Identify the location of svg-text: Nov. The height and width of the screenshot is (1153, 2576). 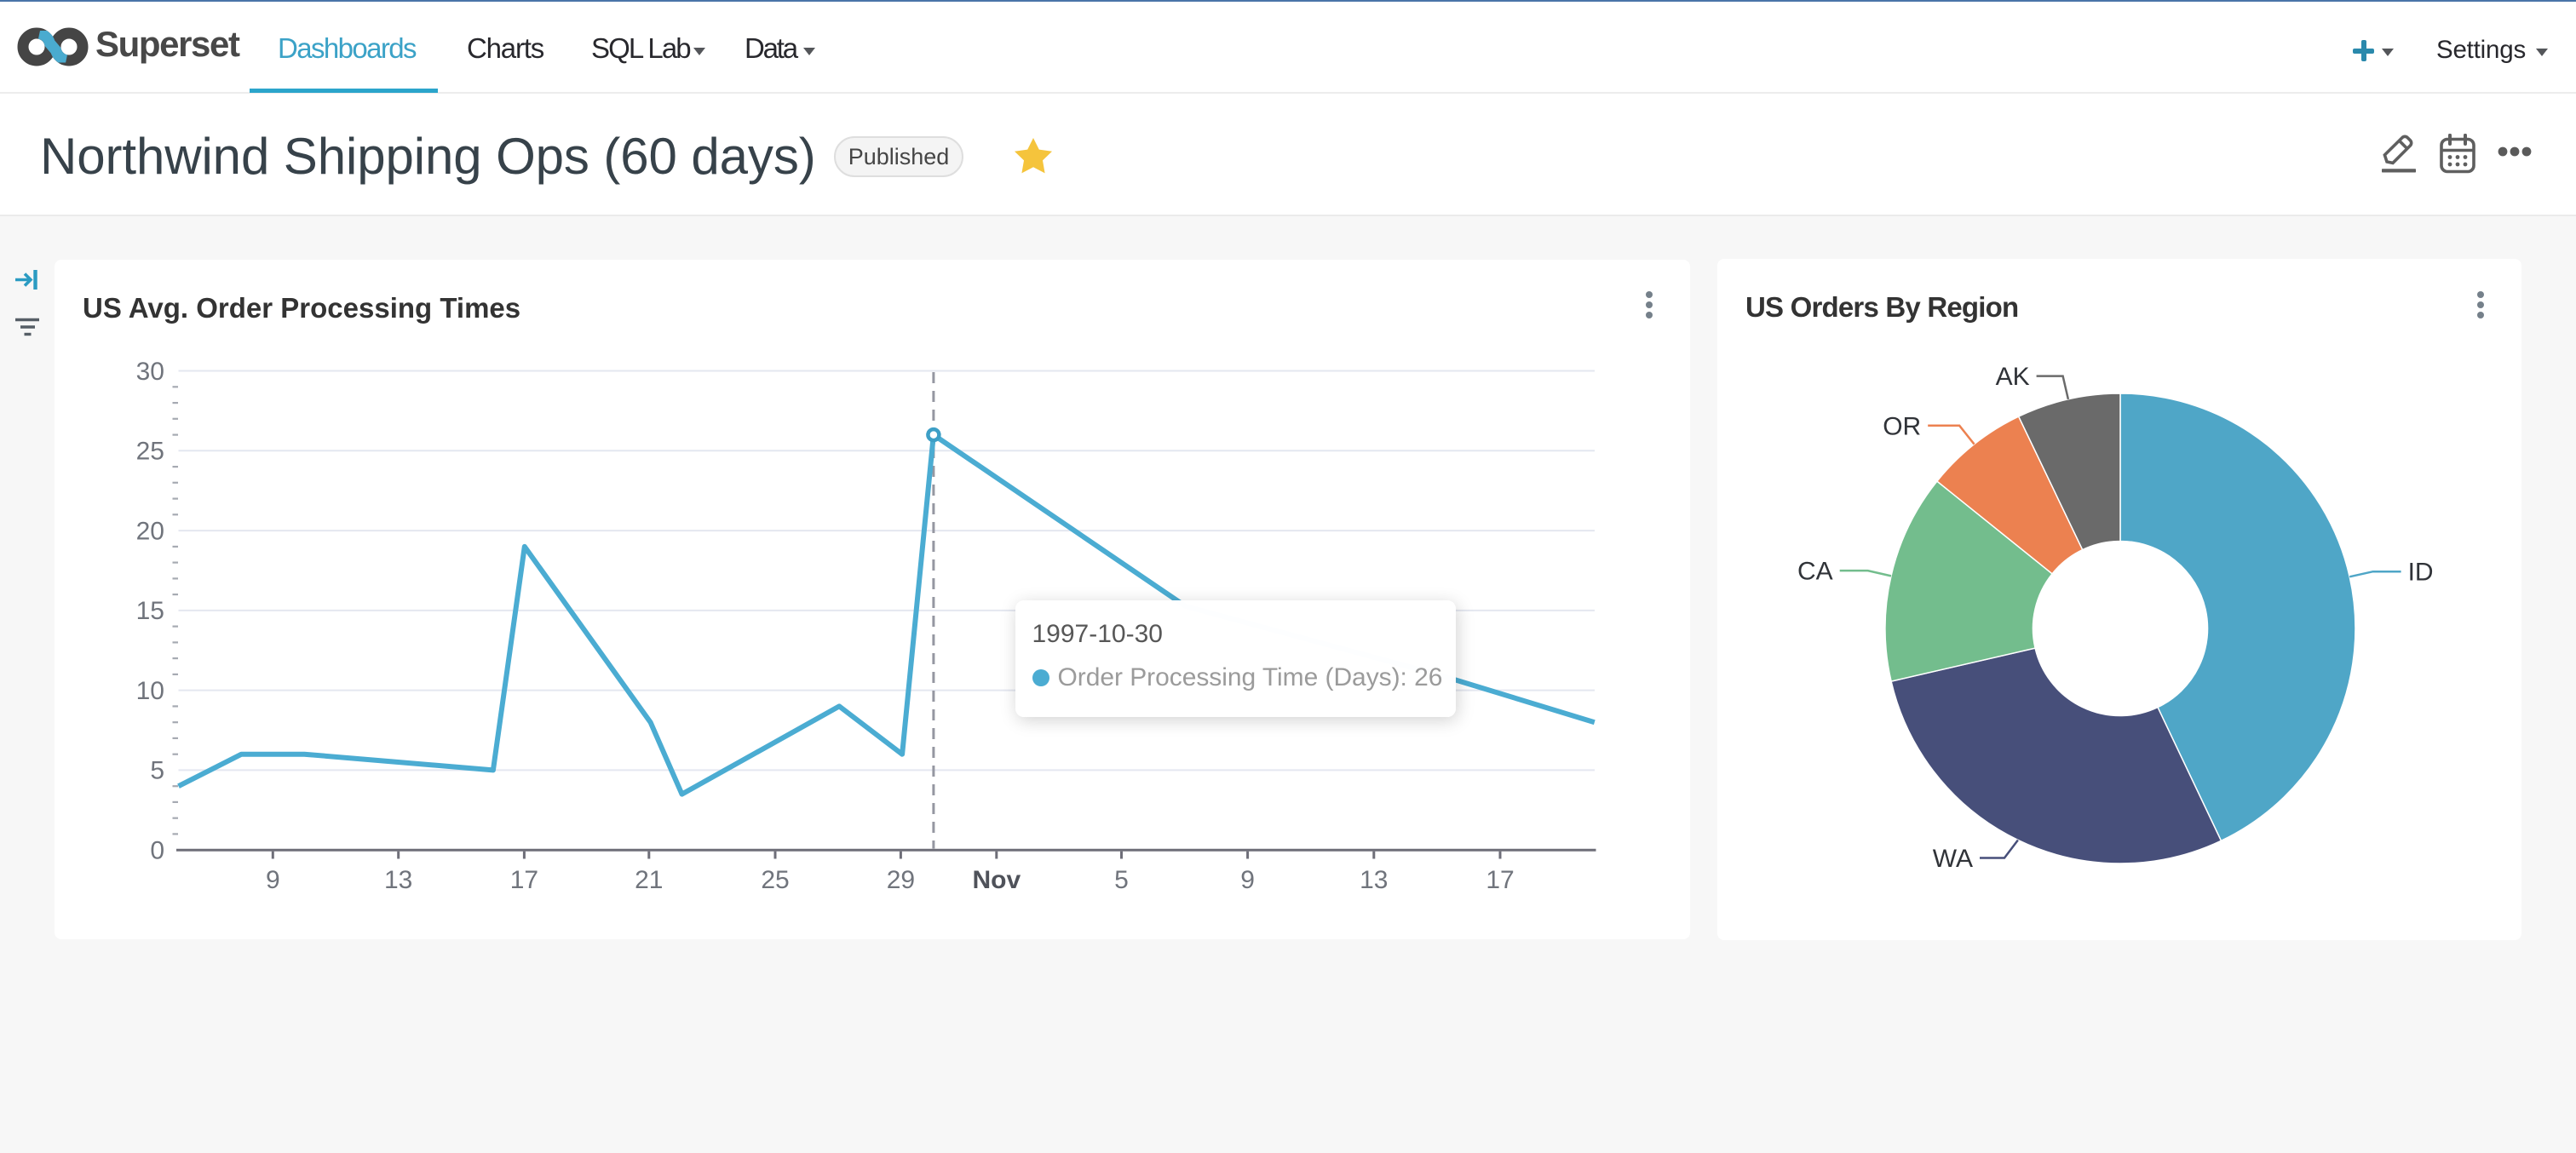
(996, 880).